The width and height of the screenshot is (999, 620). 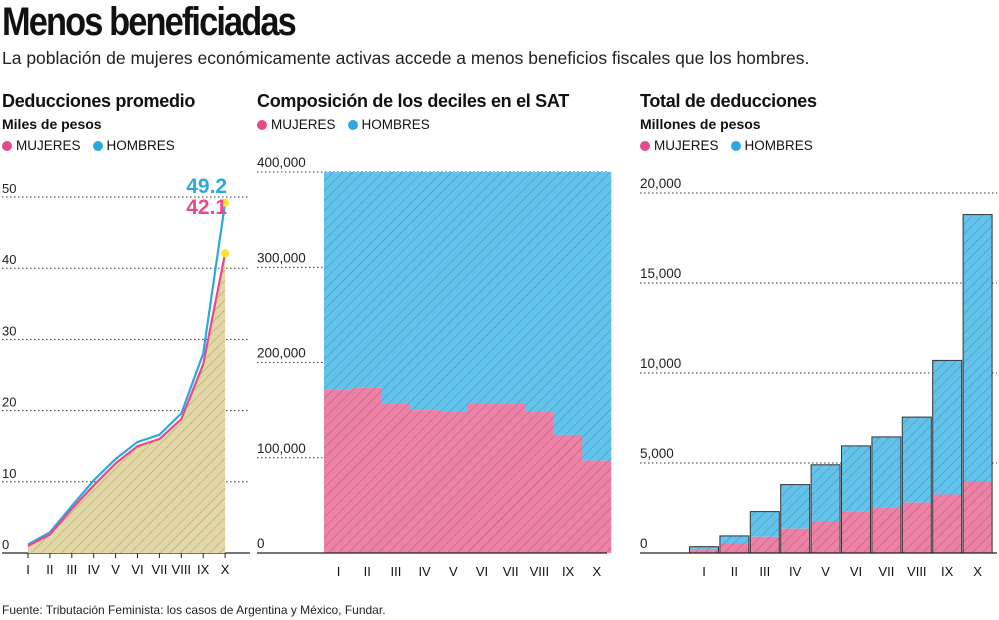 What do you see at coordinates (413, 101) in the screenshot?
I see `chart2-title: Composición de los deciles en el SAT` at bounding box center [413, 101].